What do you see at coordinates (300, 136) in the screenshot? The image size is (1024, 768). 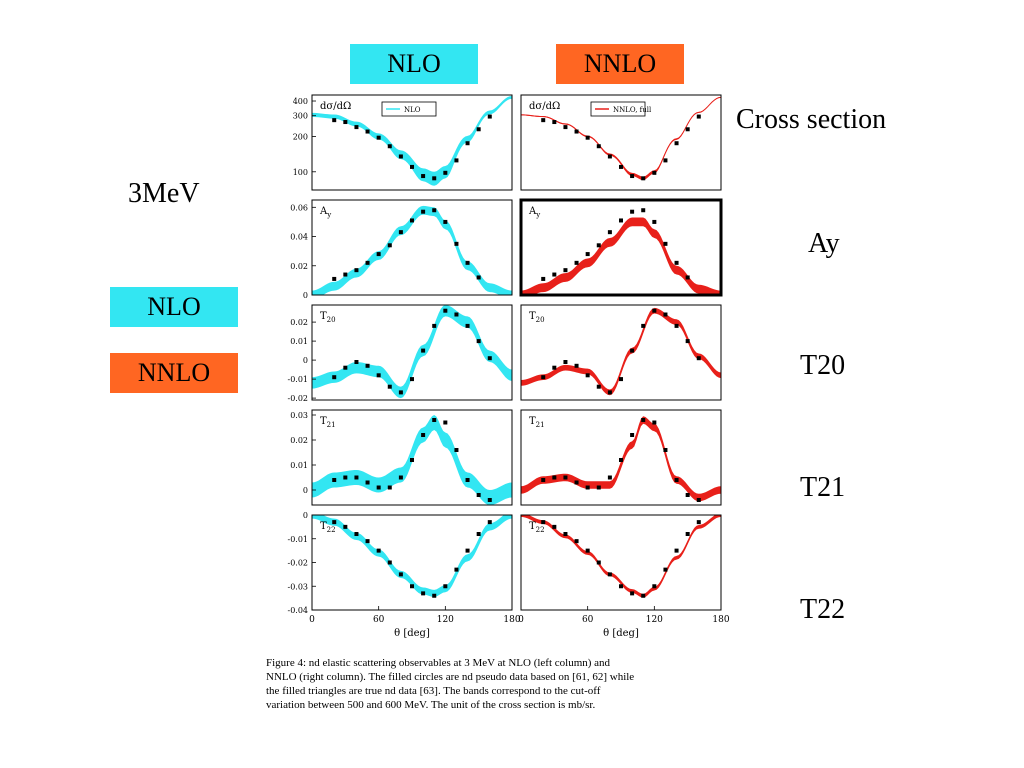 I see `y-tick-label: 200` at bounding box center [300, 136].